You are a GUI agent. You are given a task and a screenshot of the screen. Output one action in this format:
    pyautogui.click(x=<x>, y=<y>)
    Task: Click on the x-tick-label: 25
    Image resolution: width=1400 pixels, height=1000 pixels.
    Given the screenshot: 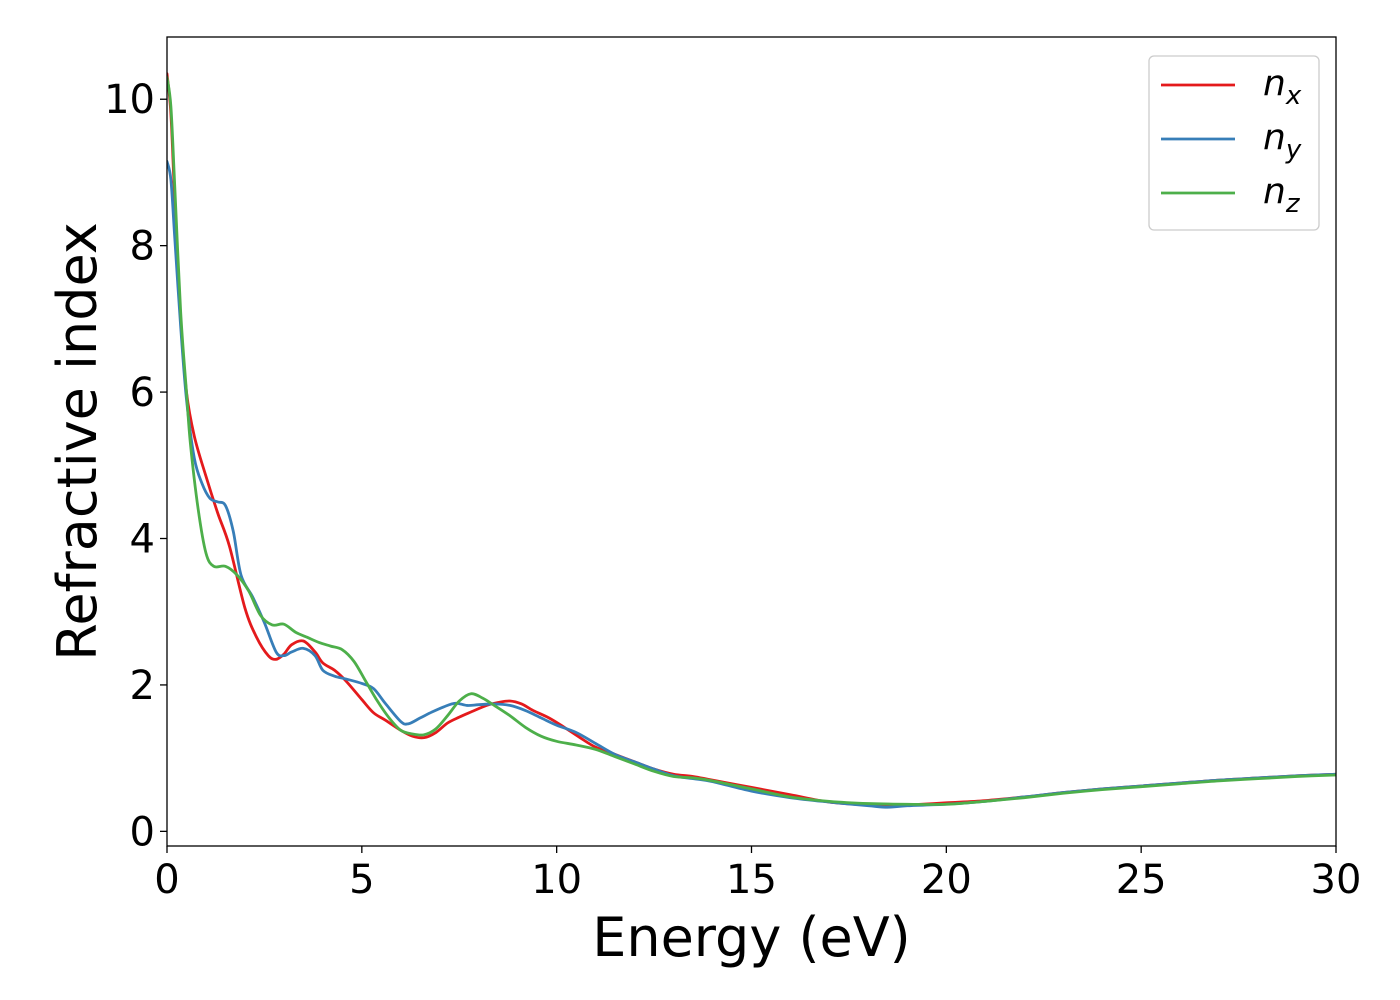 What is the action you would take?
    pyautogui.click(x=1141, y=880)
    